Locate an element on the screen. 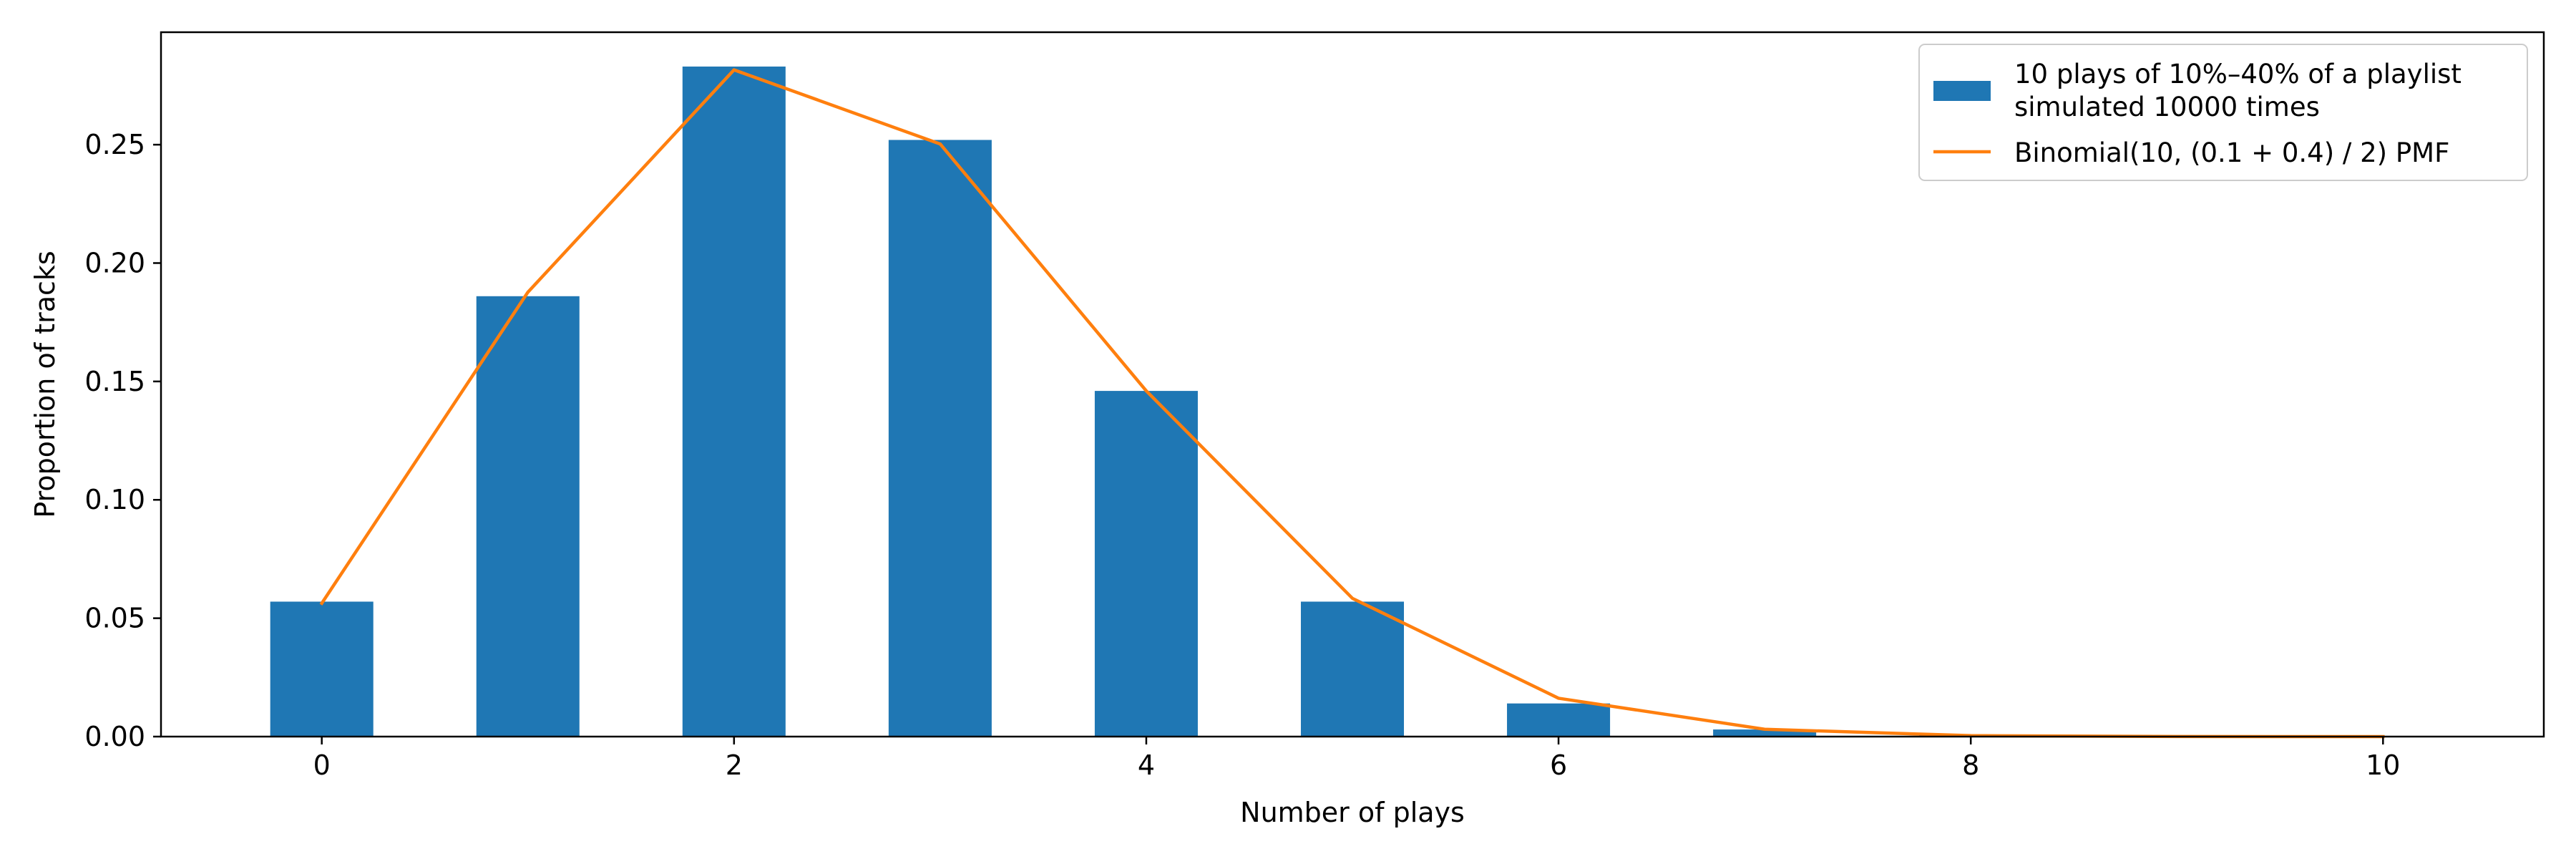 The image size is (2576, 859). x-axis-label: Number of plays is located at coordinates (1352, 812).